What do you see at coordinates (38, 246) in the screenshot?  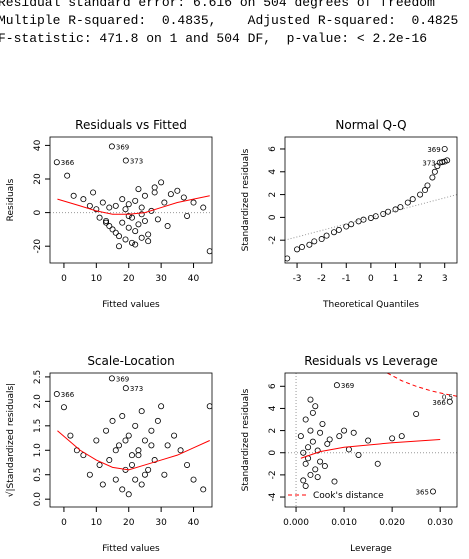 I see `y-tick-label: -20` at bounding box center [38, 246].